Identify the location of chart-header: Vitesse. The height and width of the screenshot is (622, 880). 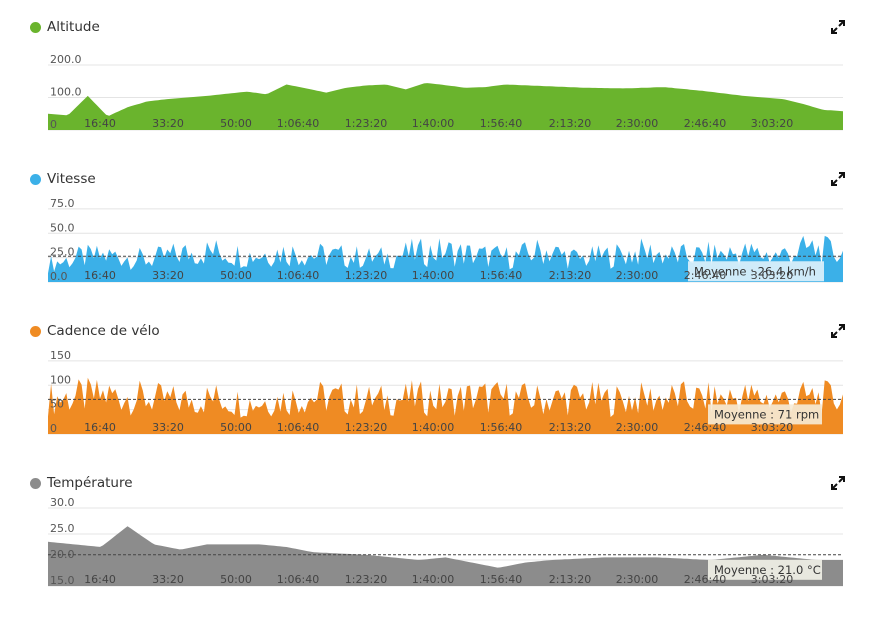
(63, 179).